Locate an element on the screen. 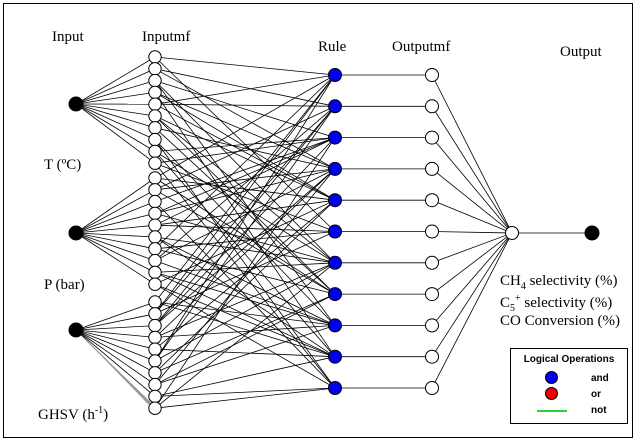  ghsv-shaded-wedge is located at coordinates (115, 371).